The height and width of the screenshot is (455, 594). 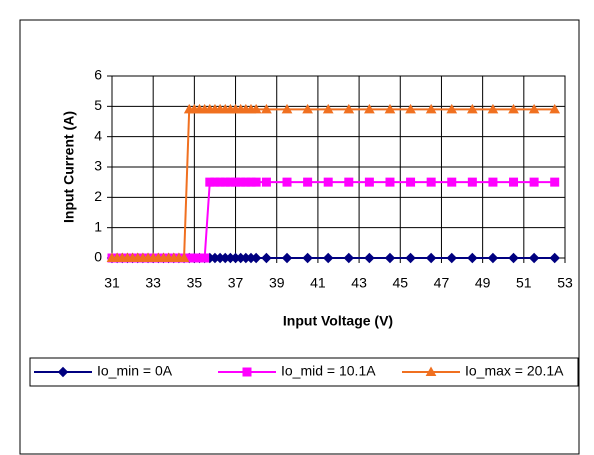 I want to click on y-tick-label: 1, so click(x=98, y=226).